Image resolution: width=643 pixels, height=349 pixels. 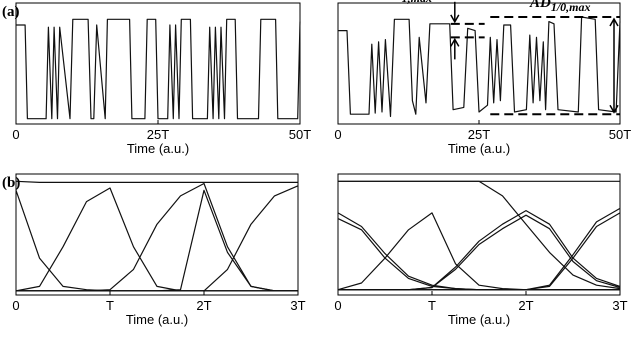 I want to click on annotation-label: AD1/0,max, so click(x=560, y=7).